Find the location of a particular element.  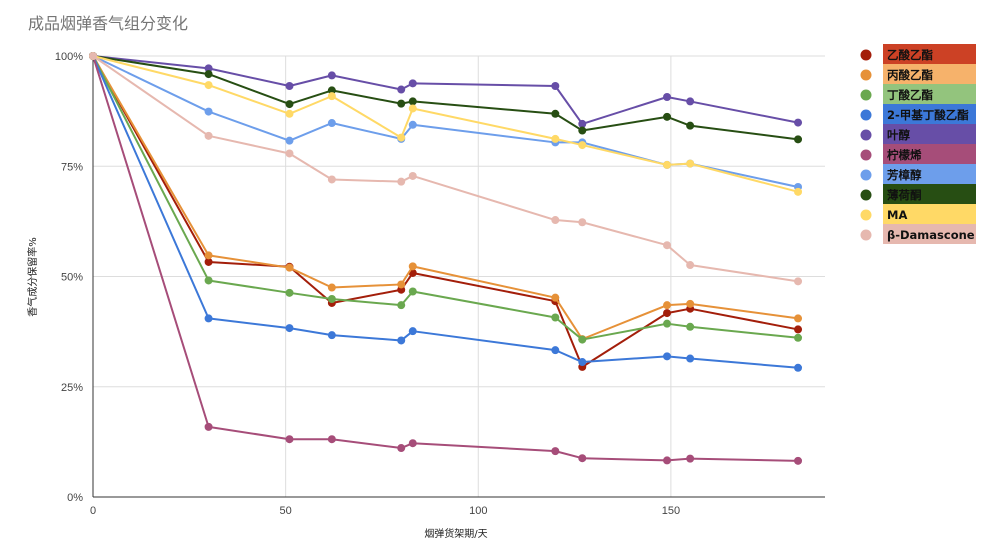

x-tick-label: 100 is located at coordinates (478, 511).